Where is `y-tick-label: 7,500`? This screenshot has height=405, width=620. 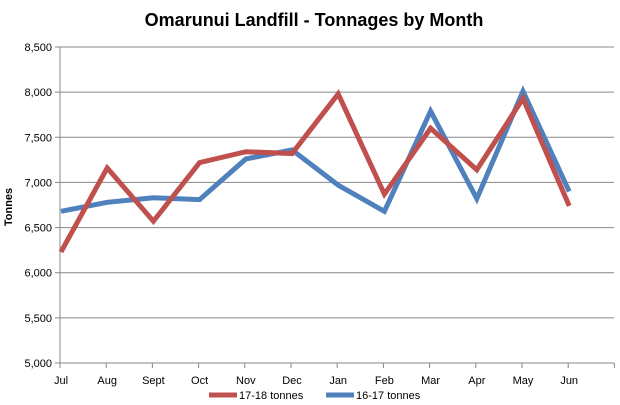
y-tick-label: 7,500 is located at coordinates (38, 138).